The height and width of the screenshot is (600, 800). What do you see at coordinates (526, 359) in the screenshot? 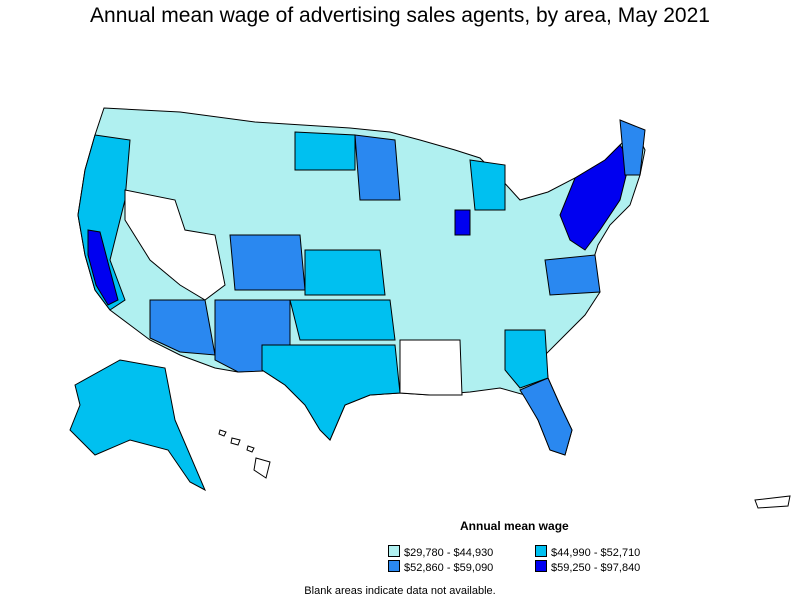
I see `region-georgia` at bounding box center [526, 359].